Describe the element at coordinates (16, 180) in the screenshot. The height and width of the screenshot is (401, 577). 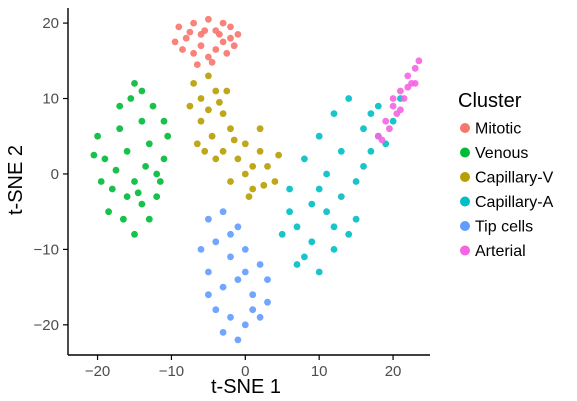
I see `y-axis-title: t-SNE 2` at that location.